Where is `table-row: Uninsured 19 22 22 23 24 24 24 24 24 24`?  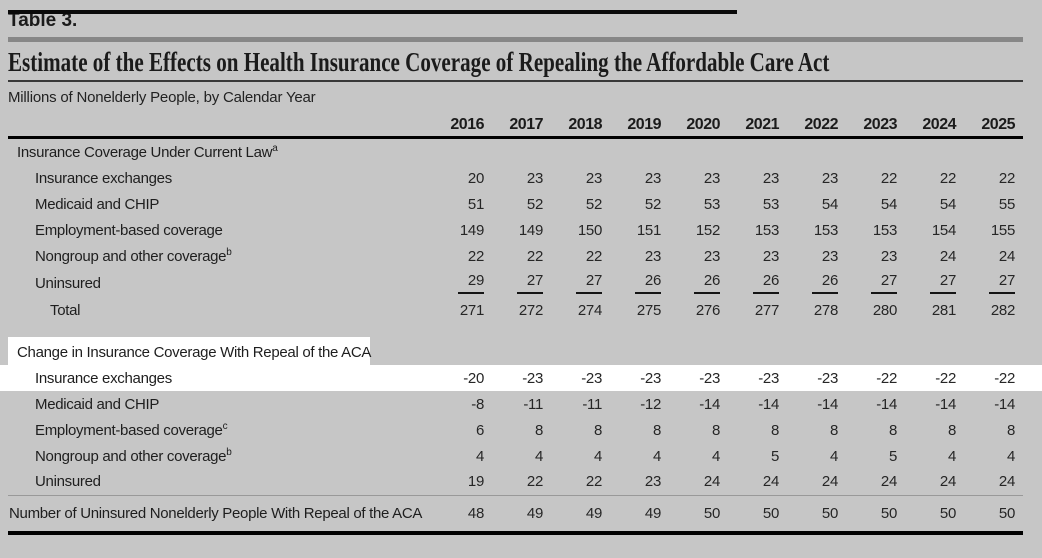 table-row: Uninsured 19 22 22 23 24 24 24 24 24 24 is located at coordinates (515, 482).